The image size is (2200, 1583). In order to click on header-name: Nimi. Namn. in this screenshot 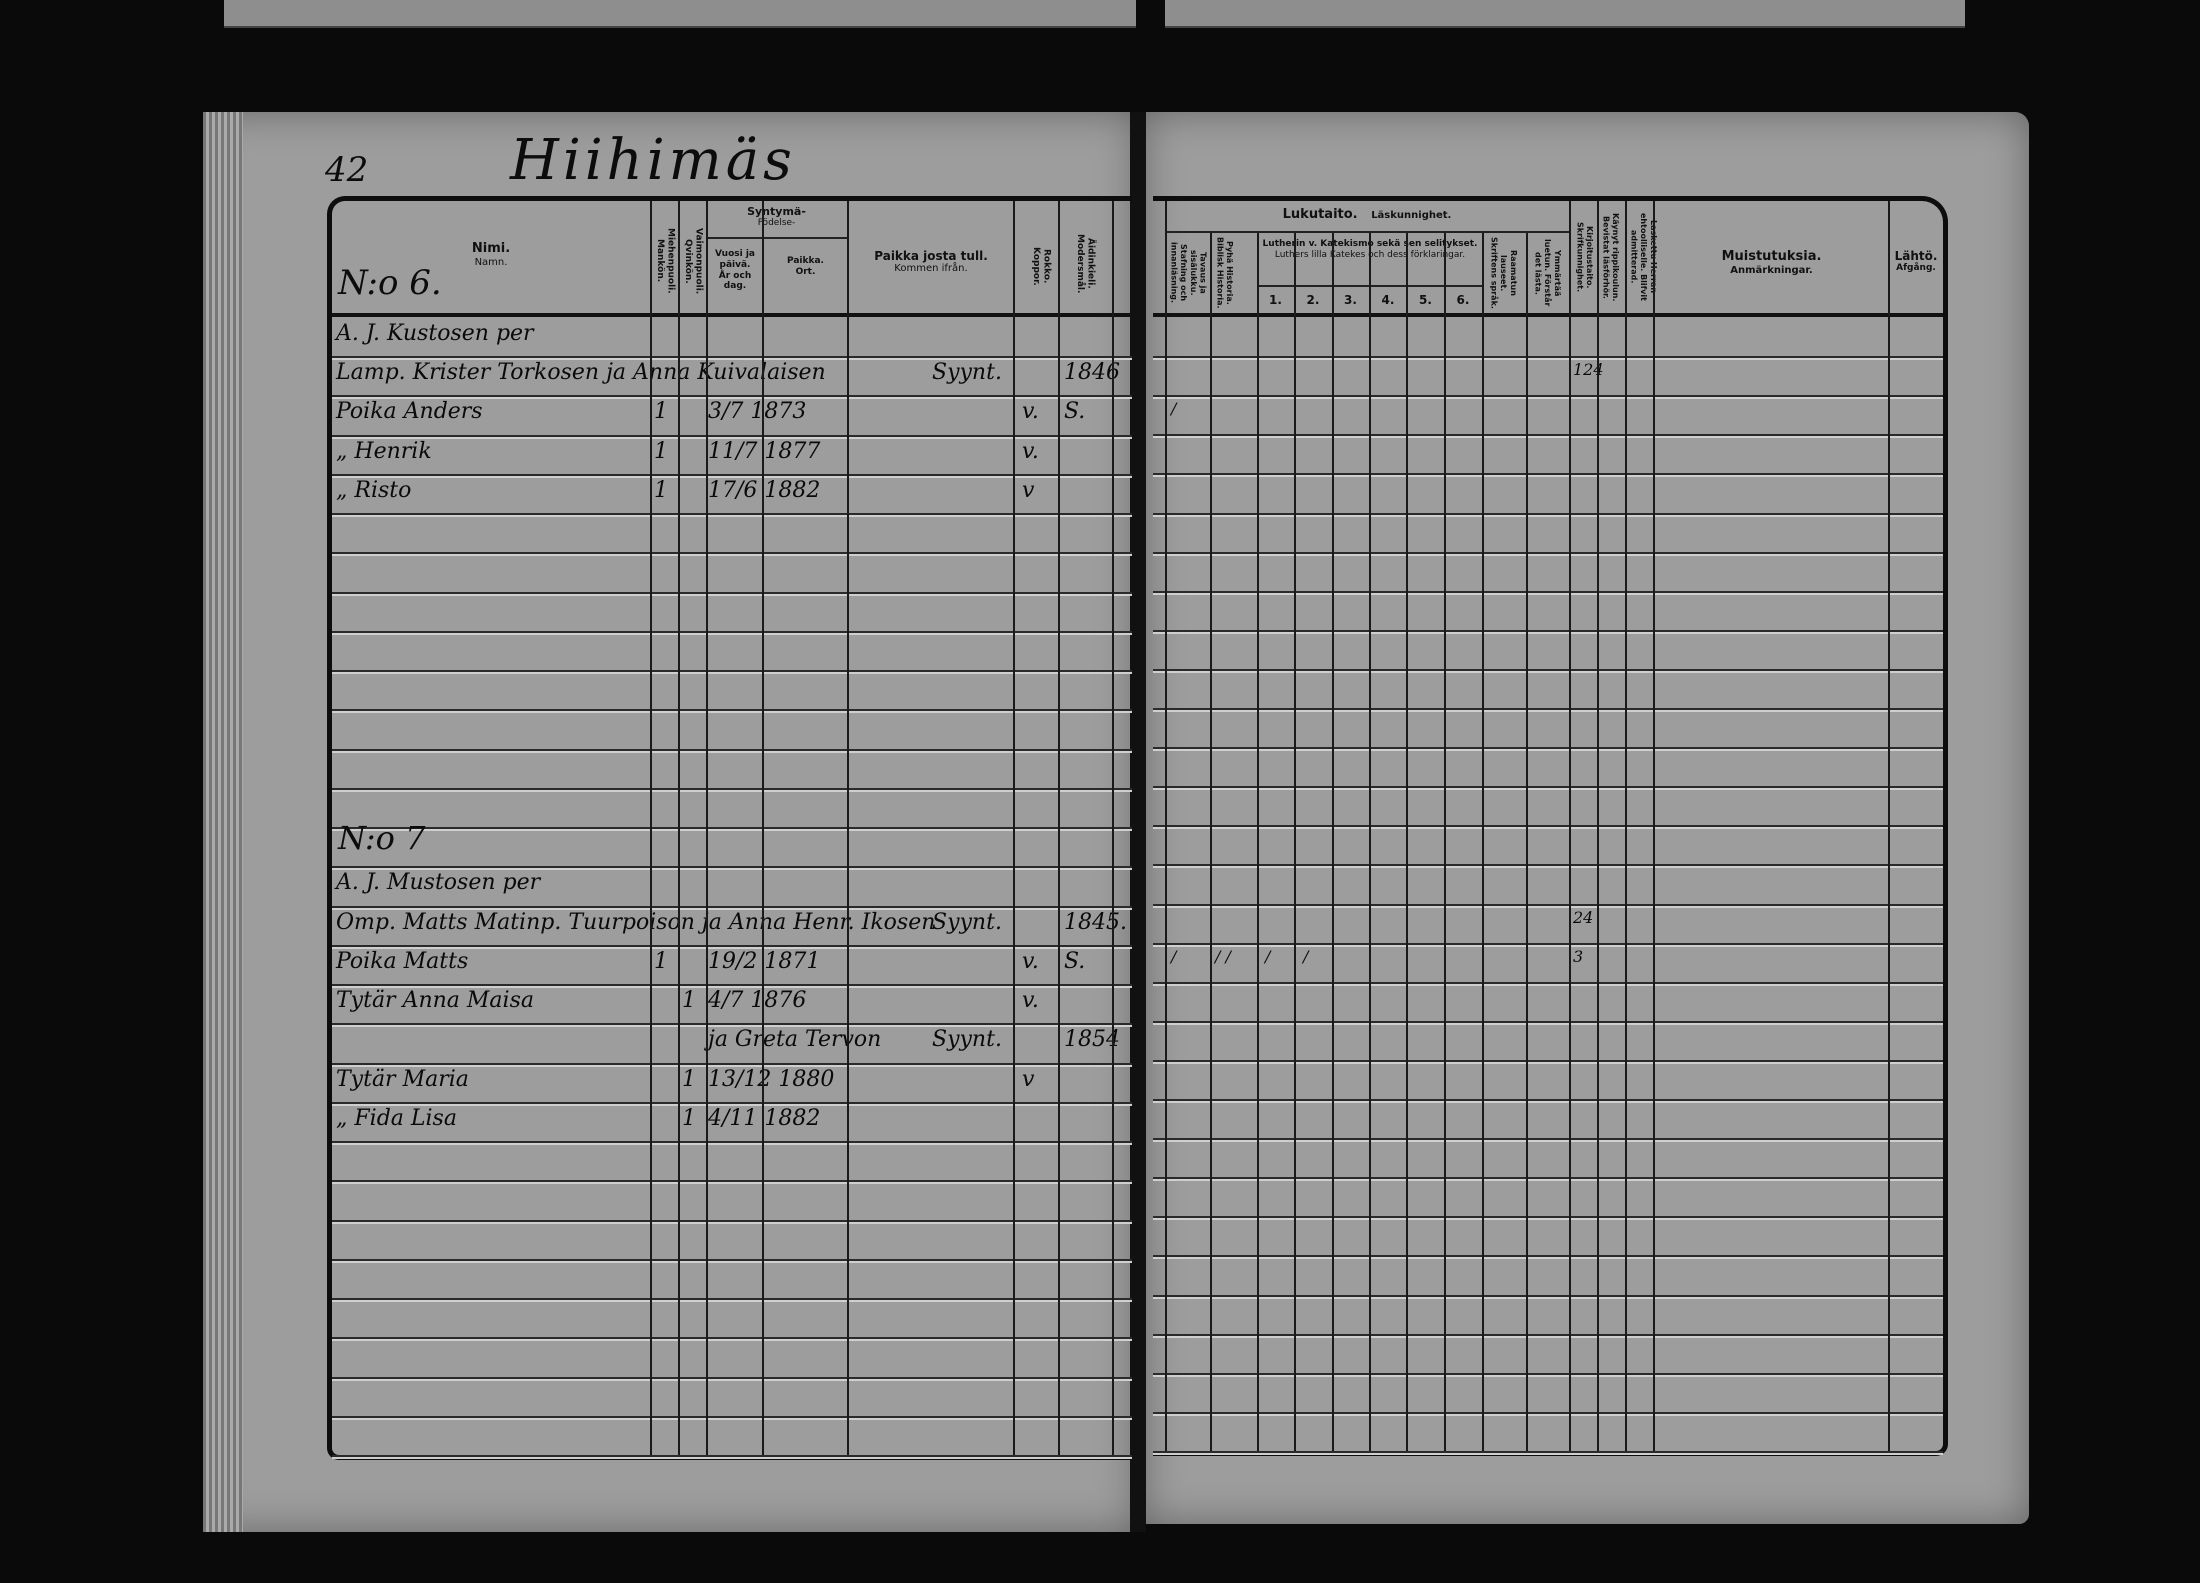, I will do `click(491, 255)`.